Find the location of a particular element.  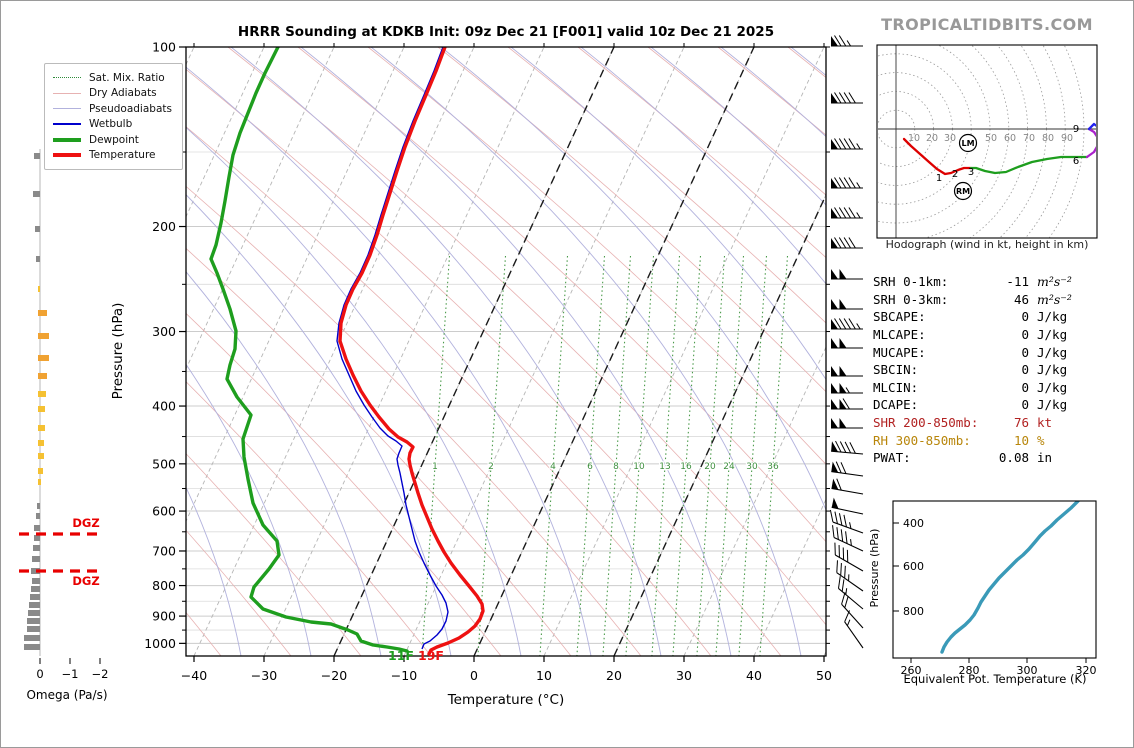

hodograph-ring-label: 80 is located at coordinates (1048, 138).